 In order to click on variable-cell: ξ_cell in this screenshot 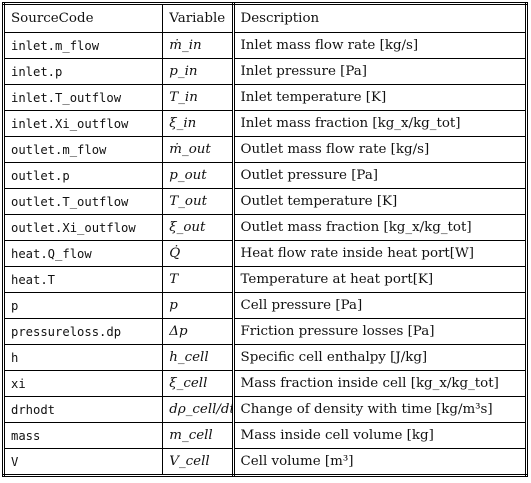, I will do `click(198, 383)`.